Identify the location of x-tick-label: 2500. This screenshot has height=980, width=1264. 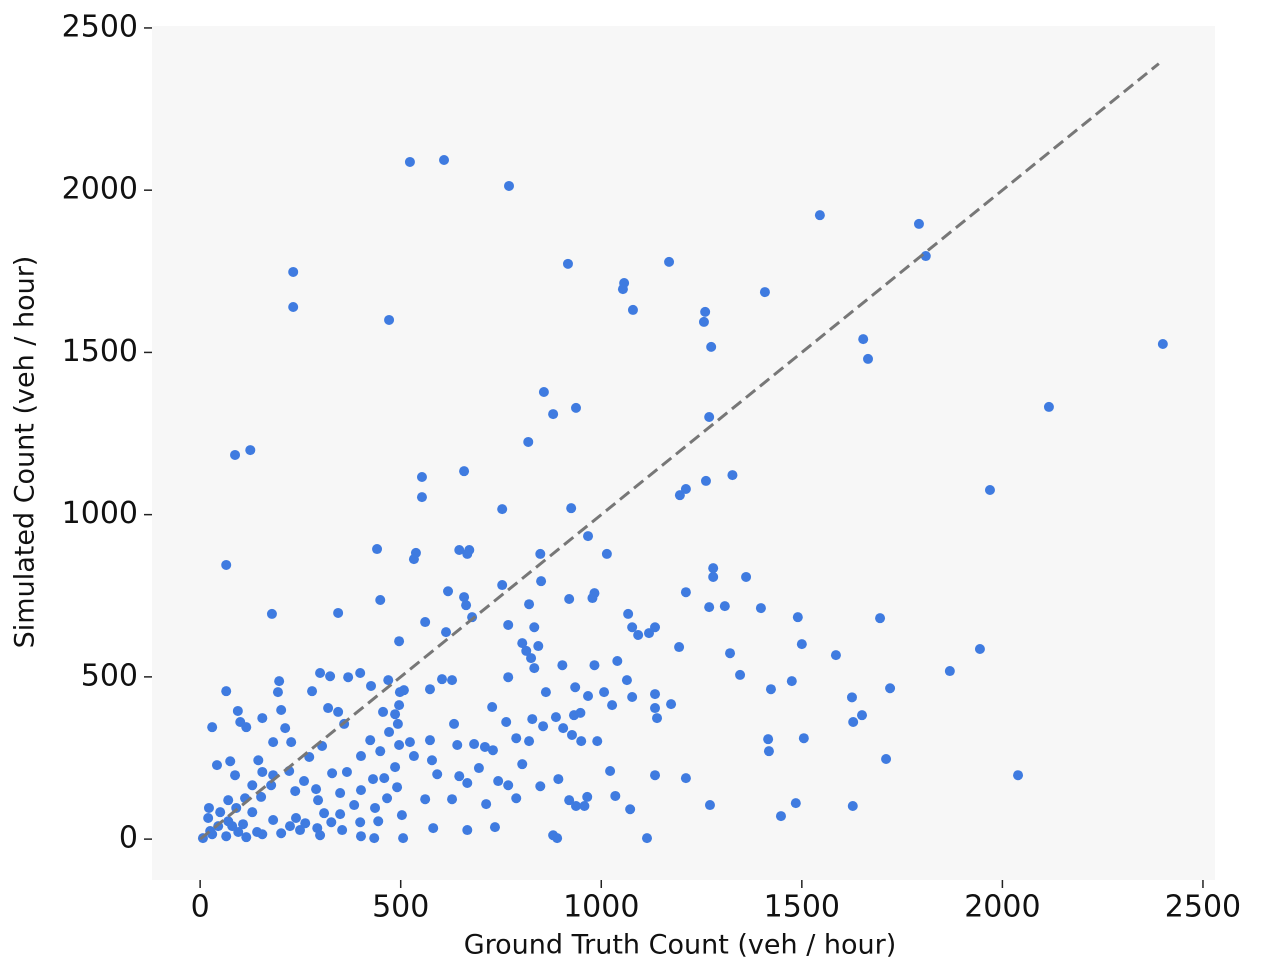
(1203, 907).